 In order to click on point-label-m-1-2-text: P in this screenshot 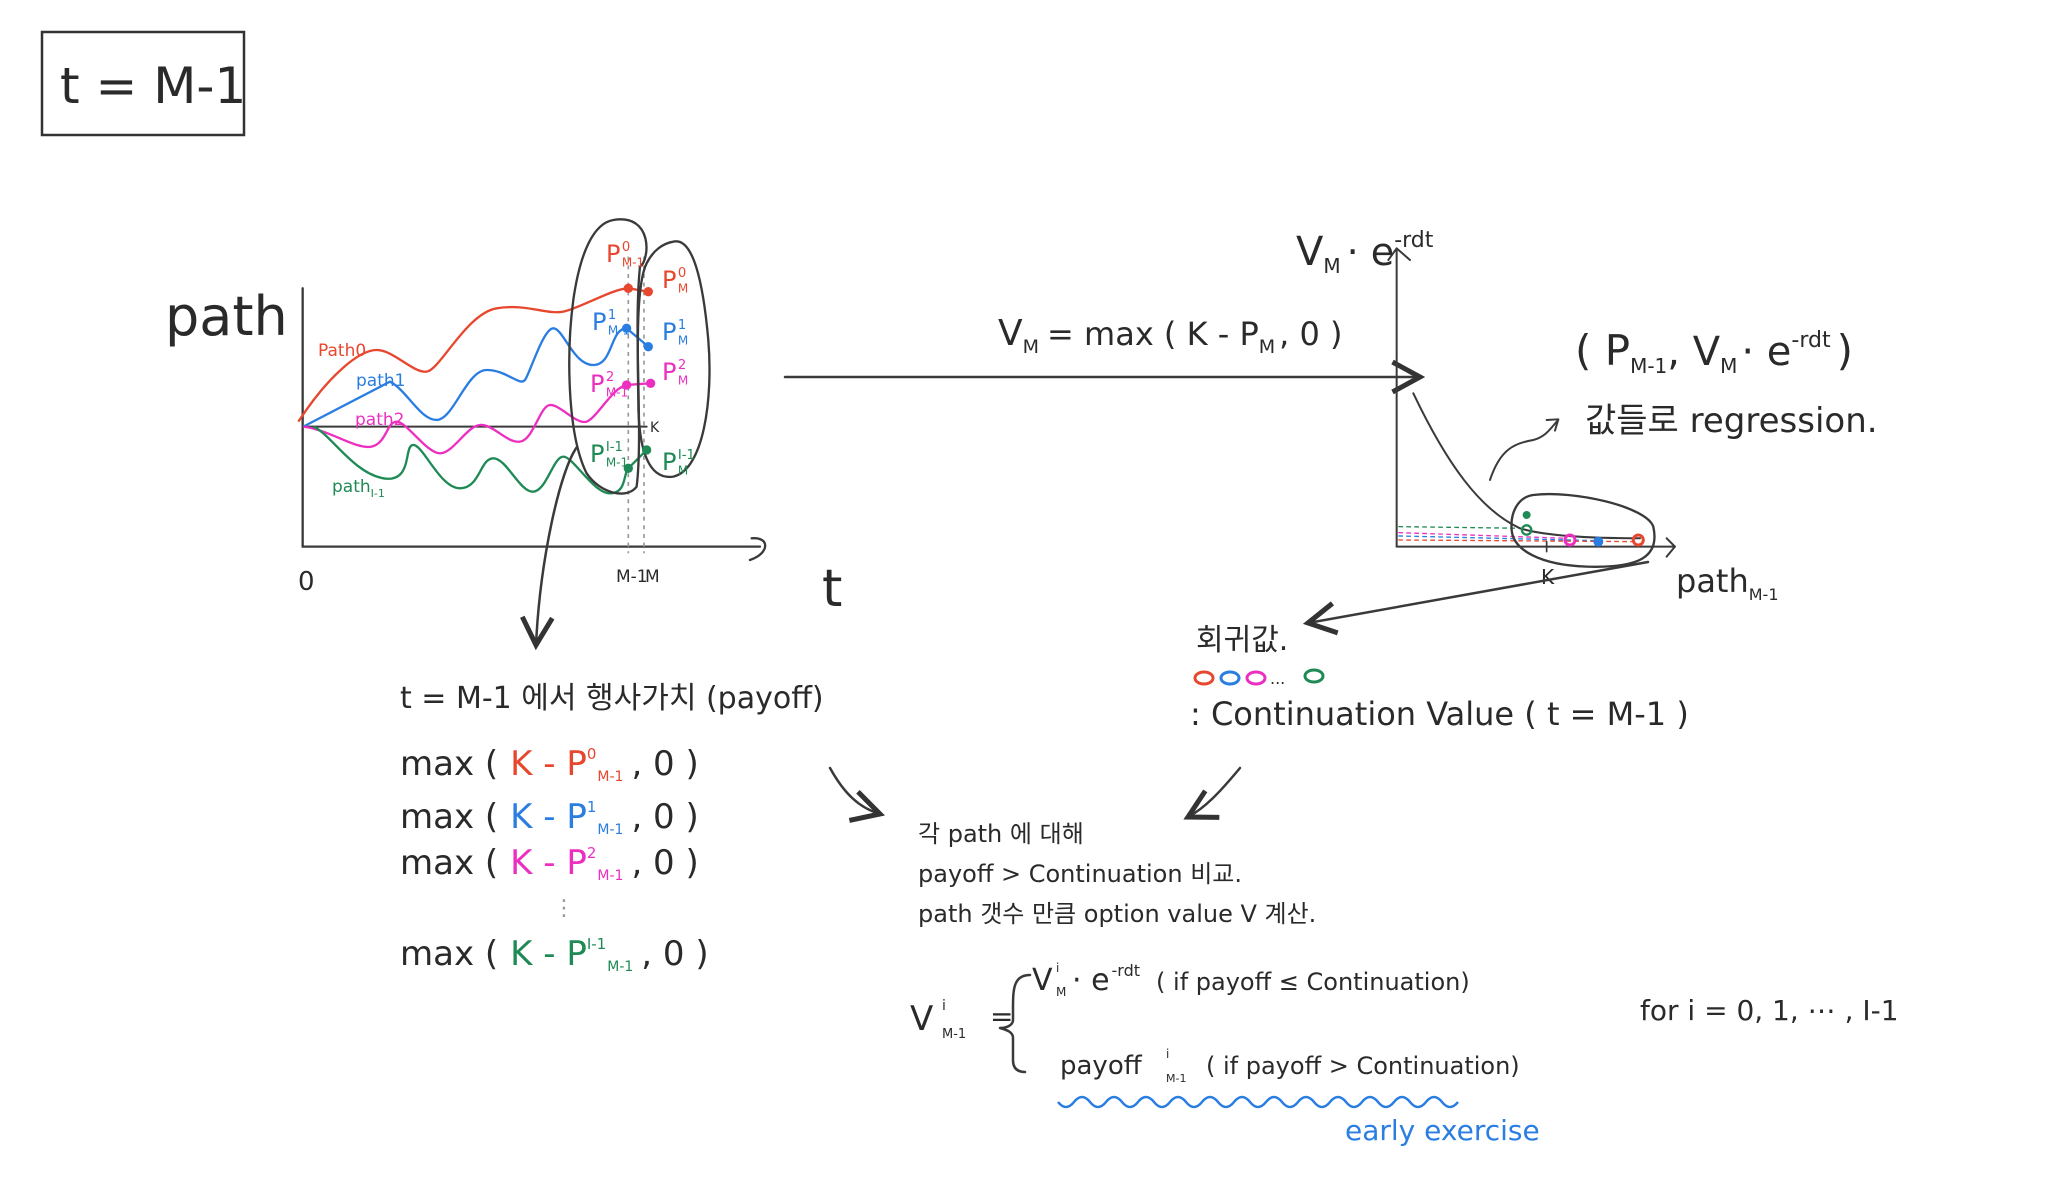, I will do `click(597, 384)`.